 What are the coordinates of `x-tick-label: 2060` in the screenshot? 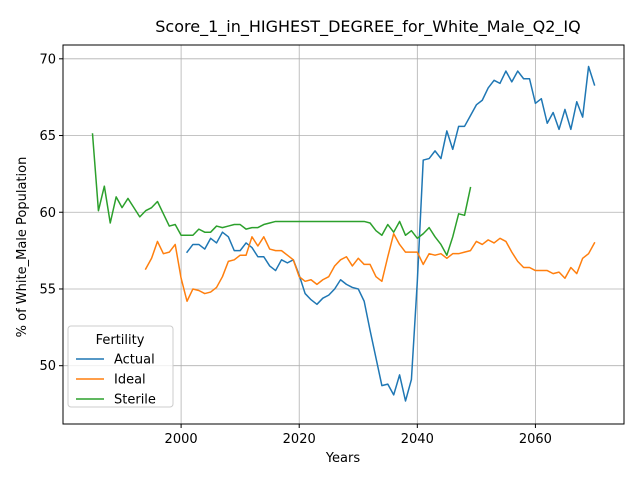 It's located at (535, 439).